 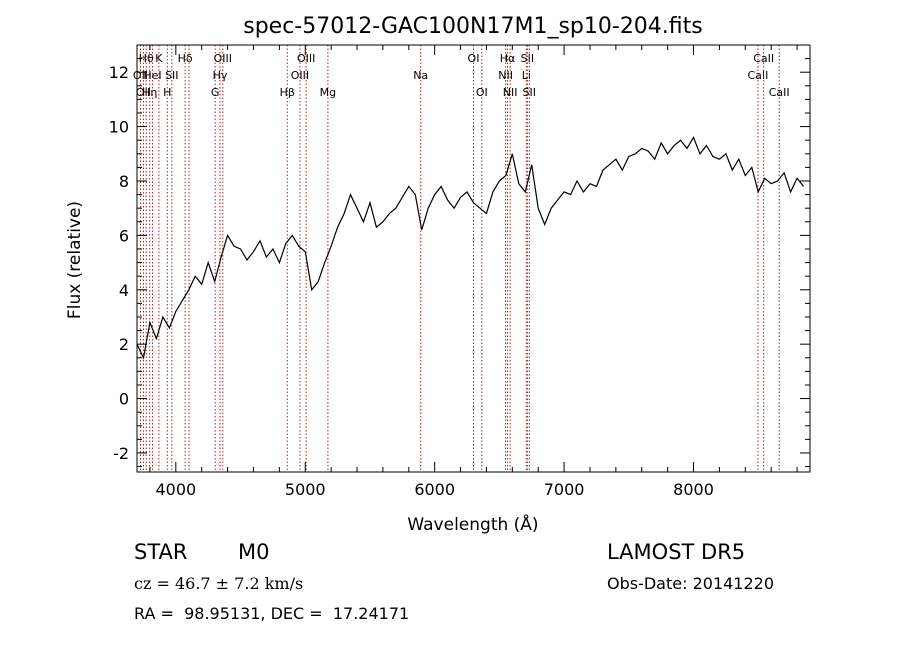 I want to click on line-marker-label: Hβ, so click(x=287, y=92).